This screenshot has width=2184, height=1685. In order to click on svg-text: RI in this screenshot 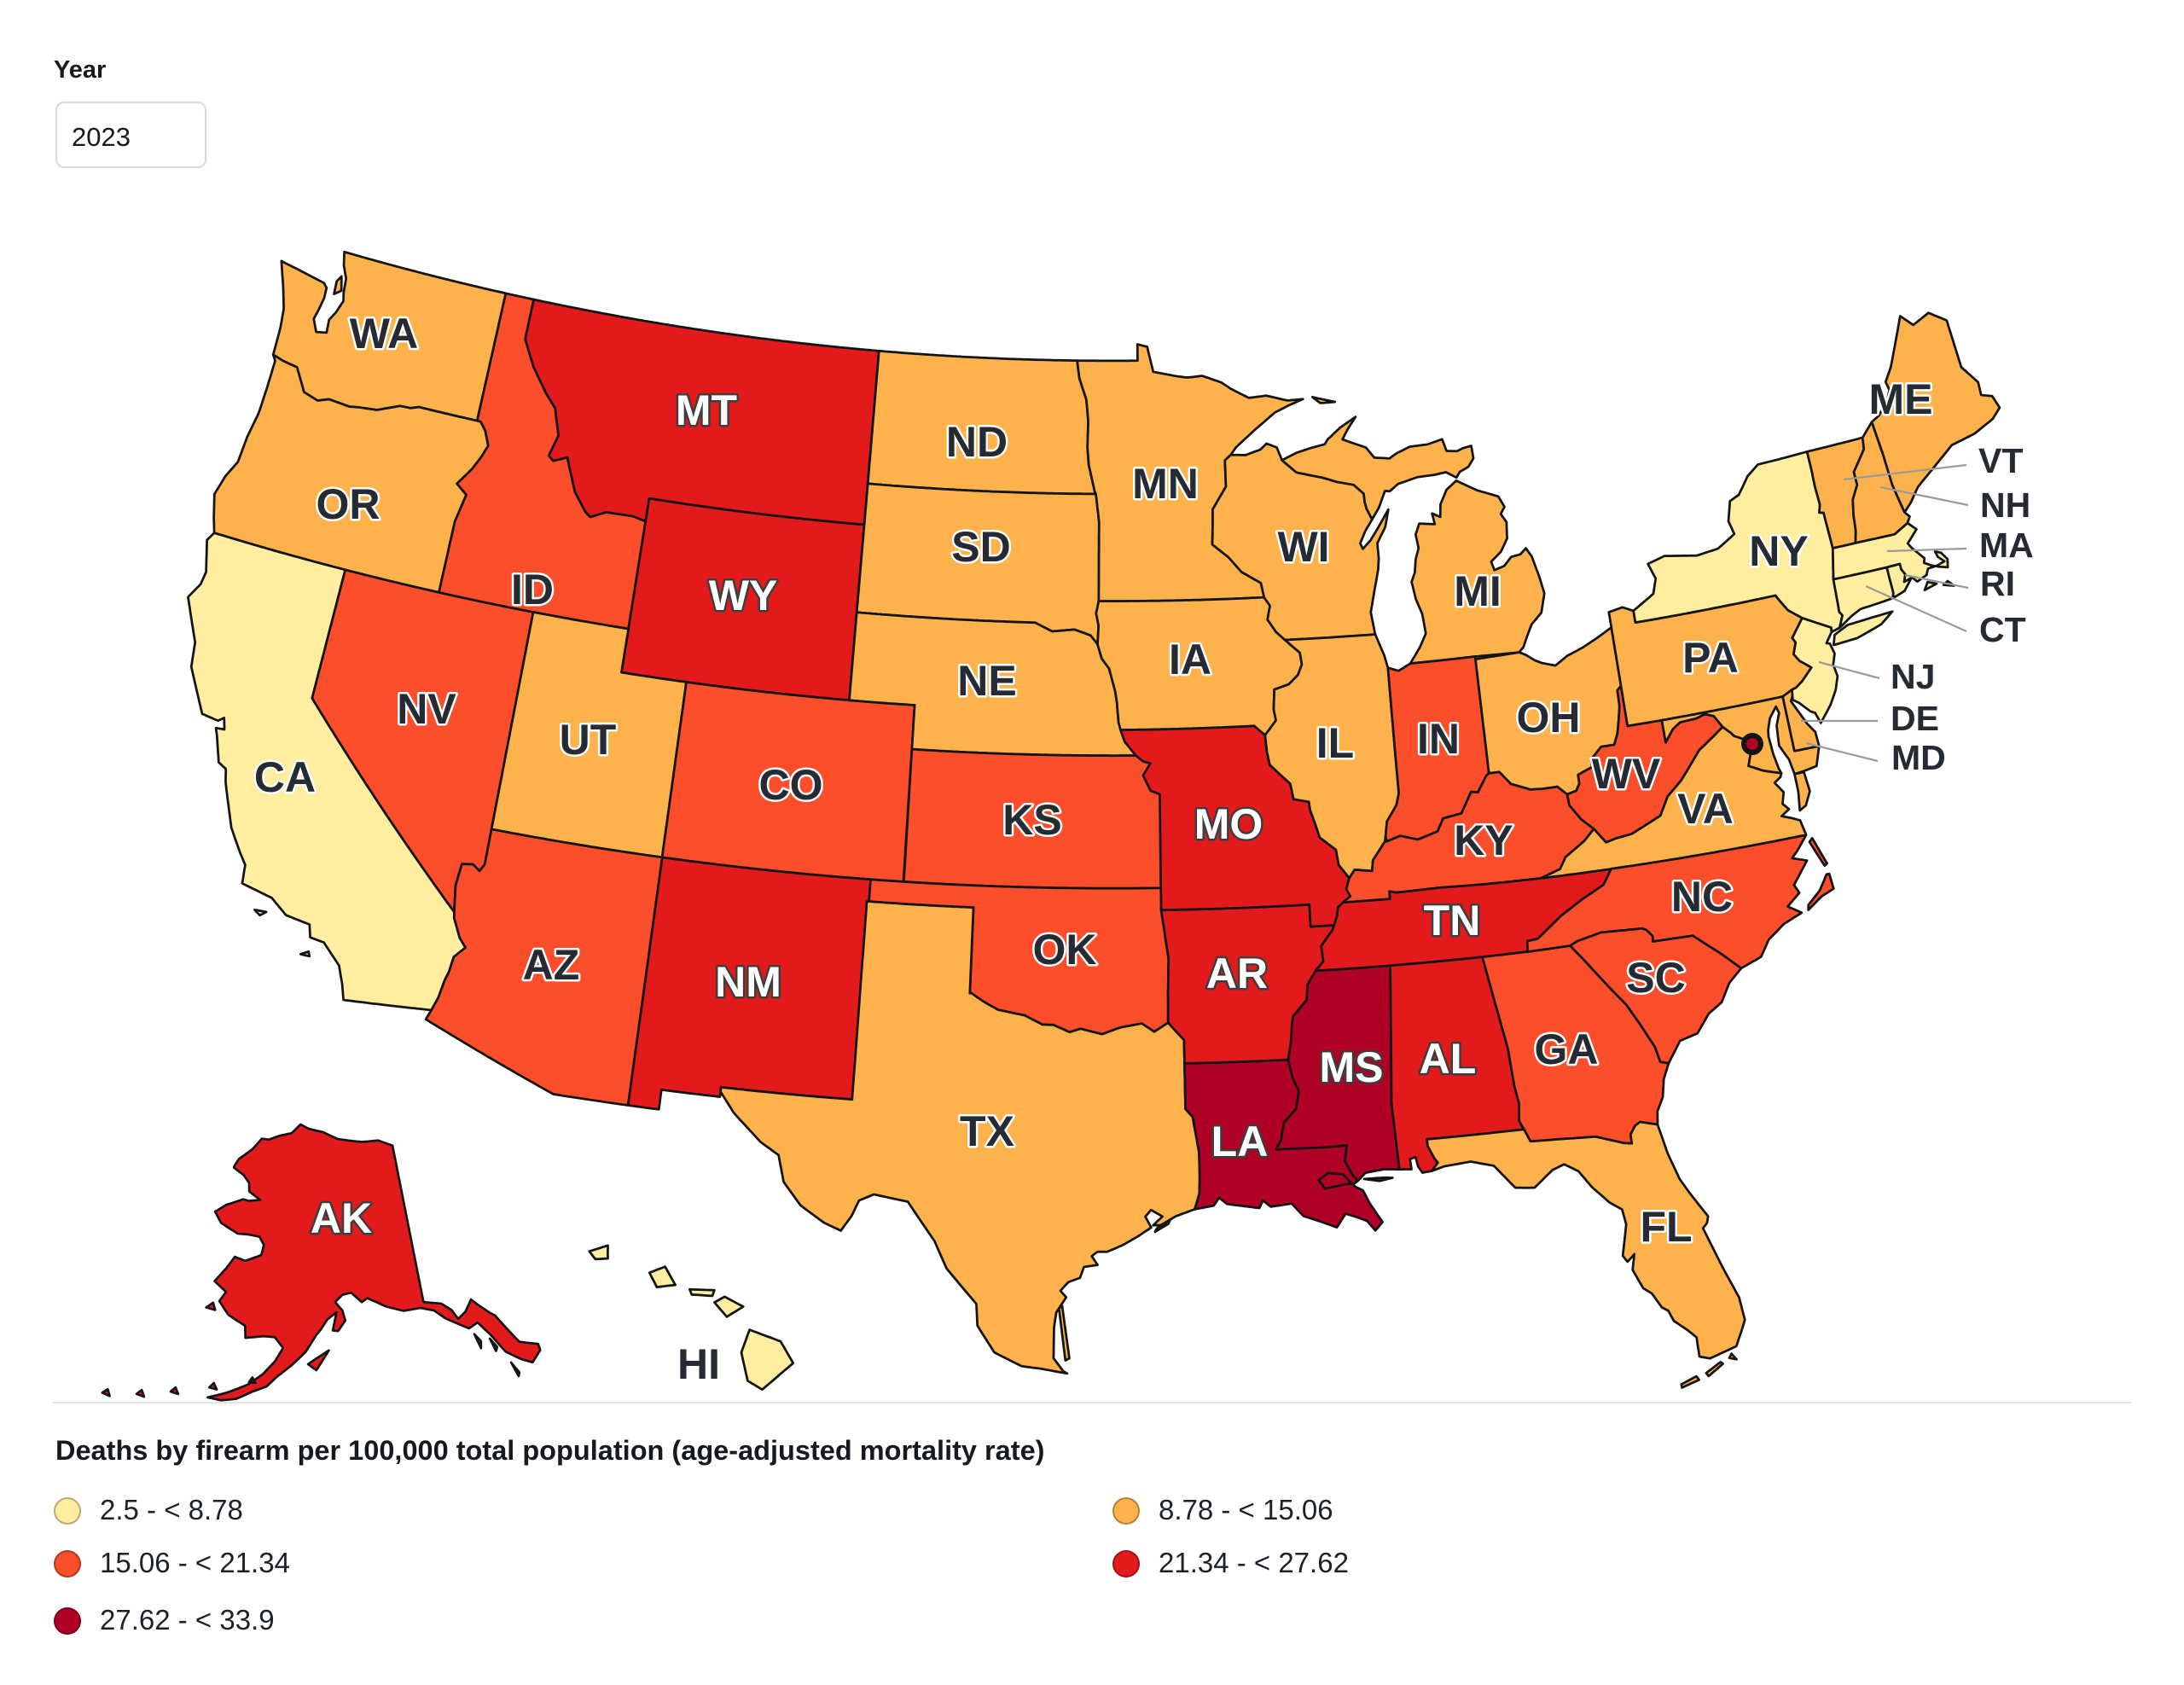, I will do `click(1998, 583)`.